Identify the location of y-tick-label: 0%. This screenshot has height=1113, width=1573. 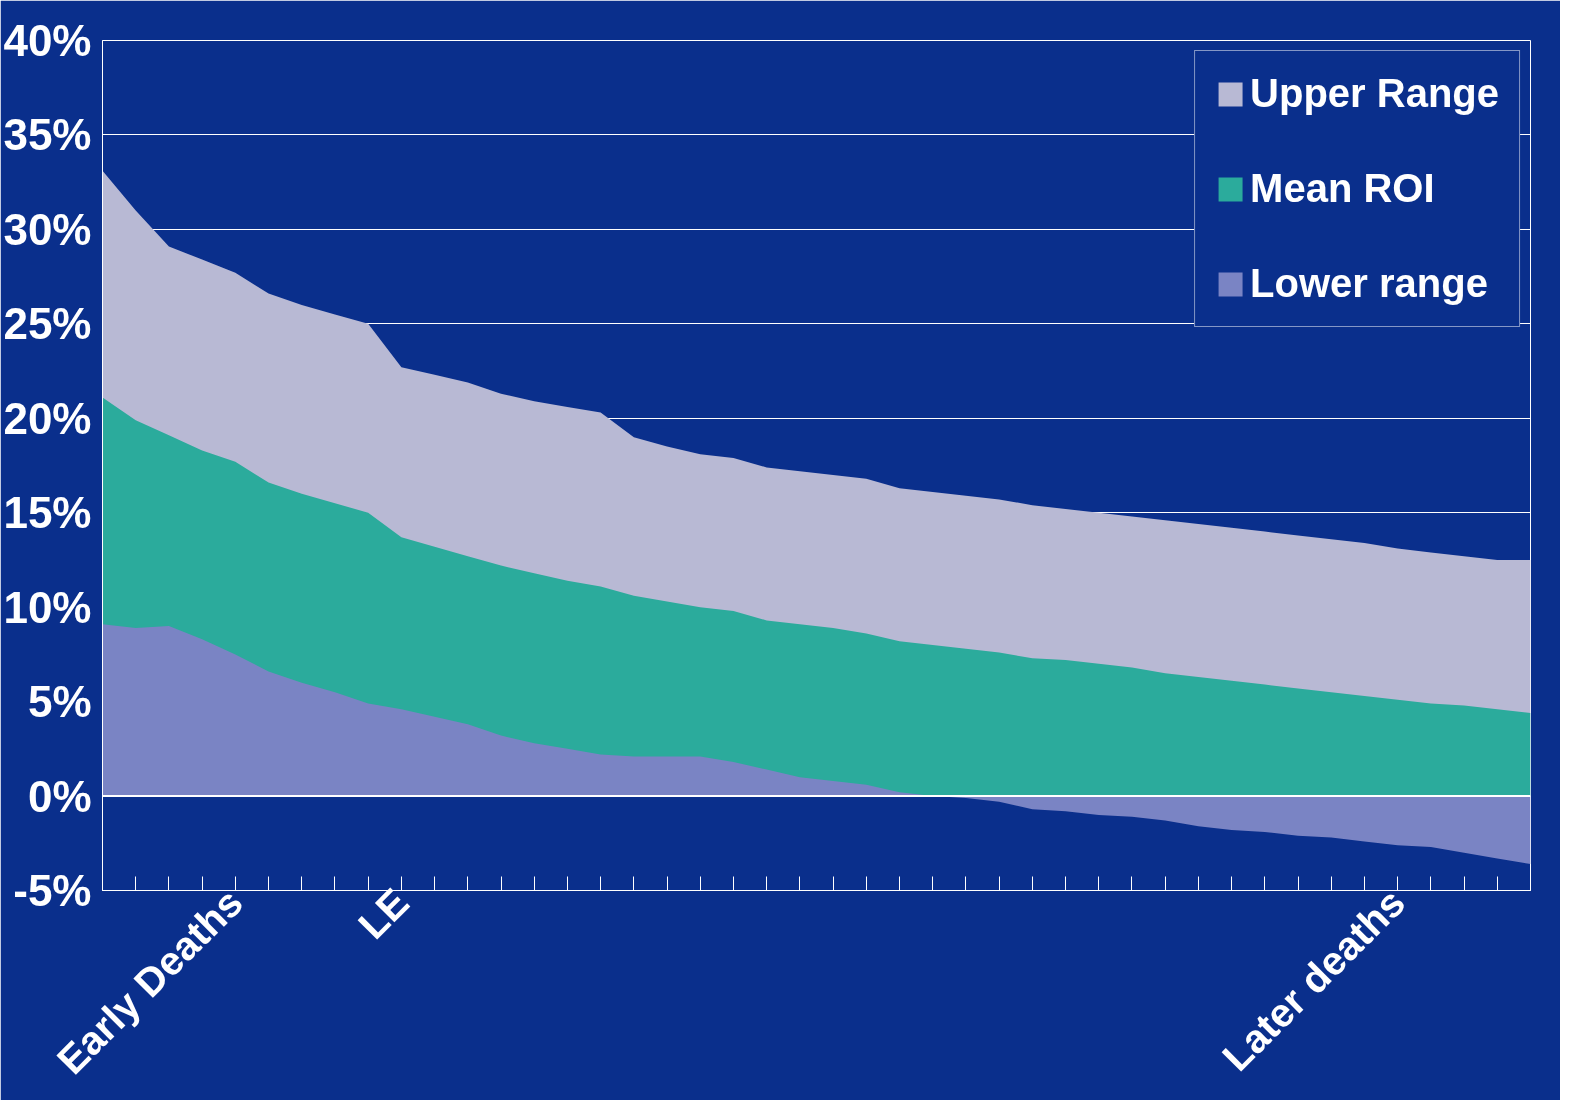
(59, 796).